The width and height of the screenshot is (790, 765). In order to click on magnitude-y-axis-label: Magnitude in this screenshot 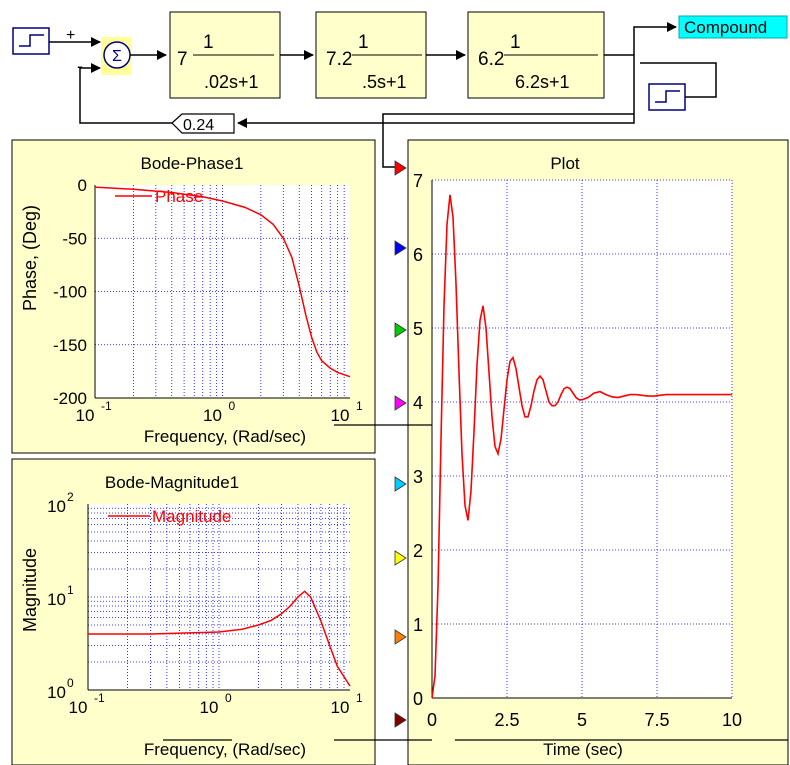, I will do `click(30, 590)`.